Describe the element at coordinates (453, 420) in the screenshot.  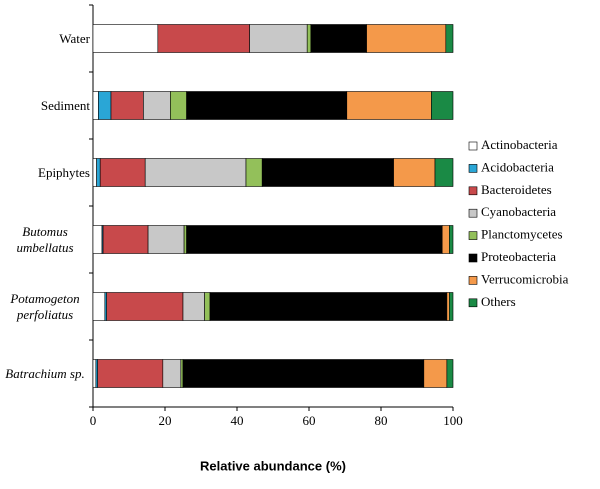
I see `x-tick-label: 100` at that location.